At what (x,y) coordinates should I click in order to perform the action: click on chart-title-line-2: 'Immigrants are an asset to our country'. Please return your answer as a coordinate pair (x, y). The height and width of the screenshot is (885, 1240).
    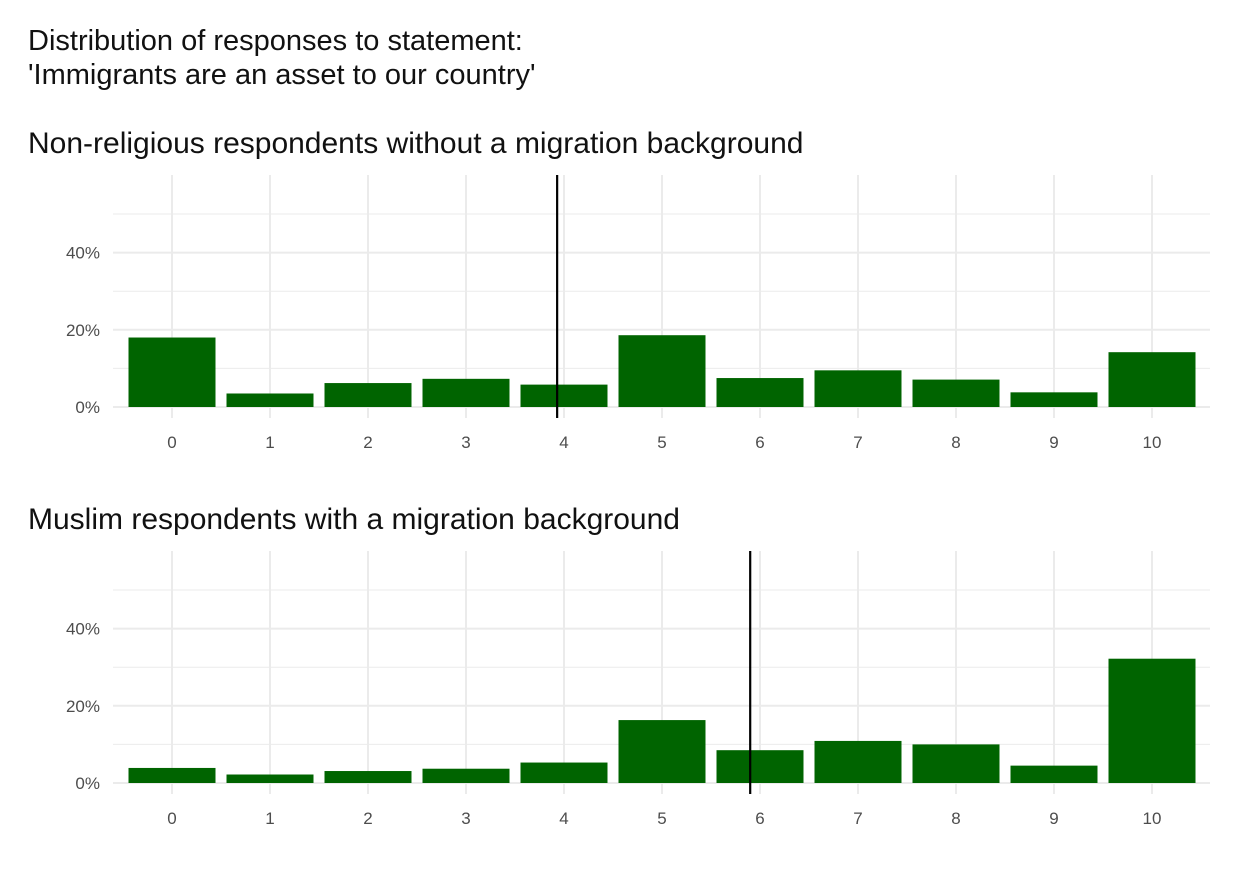
    Looking at the image, I should click on (282, 75).